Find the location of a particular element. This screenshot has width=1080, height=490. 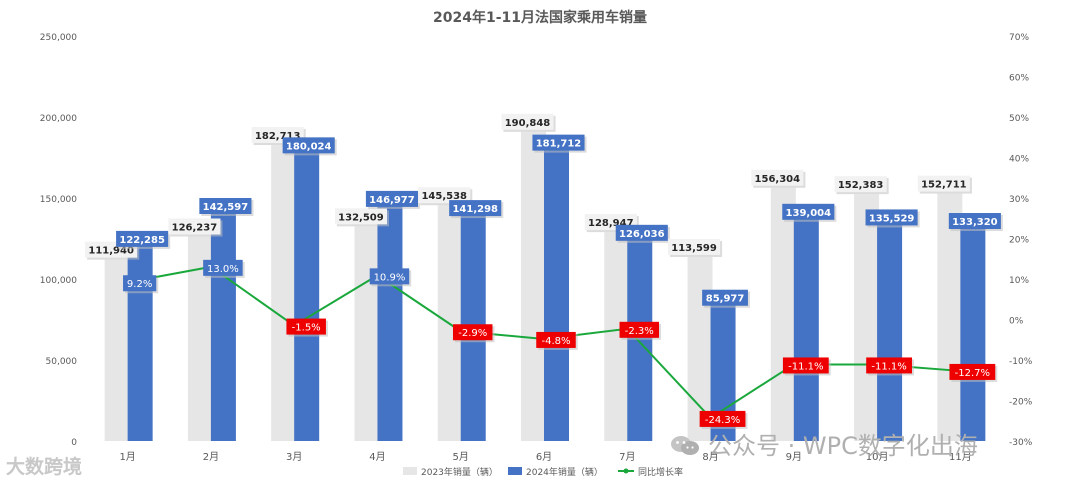

right-tick-label: 30% is located at coordinates (1019, 200).